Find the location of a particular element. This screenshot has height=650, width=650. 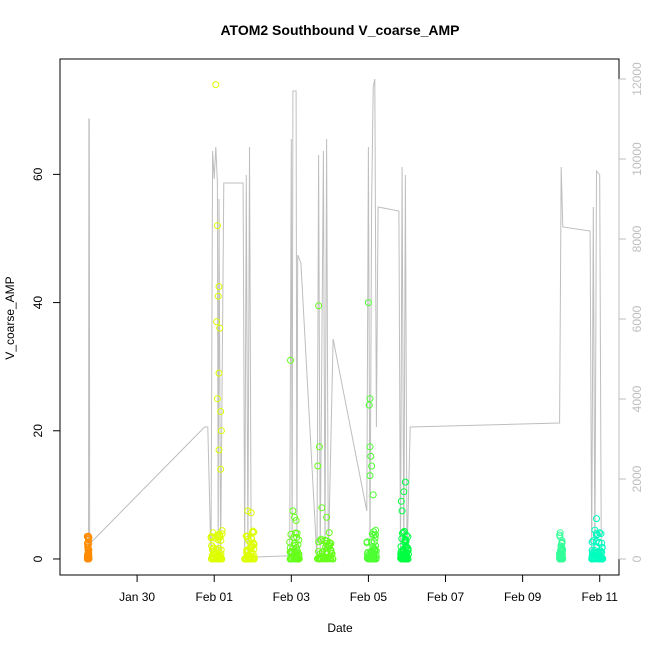

x-tick-label: Feb 07 is located at coordinates (446, 597).